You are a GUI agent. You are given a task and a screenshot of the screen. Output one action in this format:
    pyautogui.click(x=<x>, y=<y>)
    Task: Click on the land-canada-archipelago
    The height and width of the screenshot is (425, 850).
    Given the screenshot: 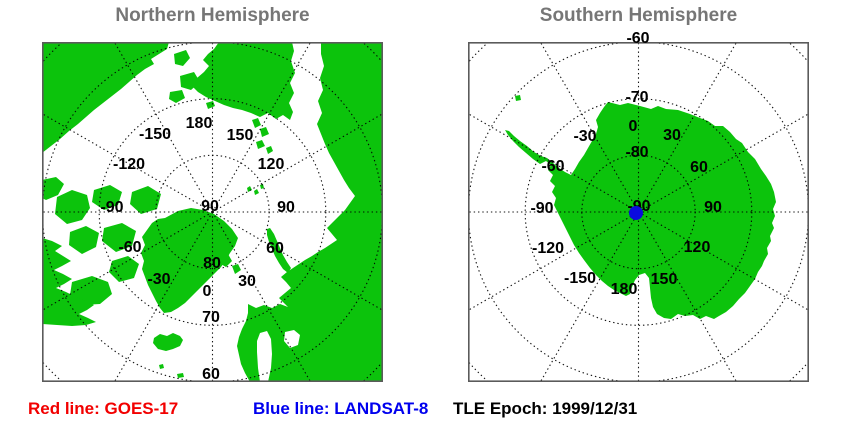 What is the action you would take?
    pyautogui.click(x=105, y=241)
    